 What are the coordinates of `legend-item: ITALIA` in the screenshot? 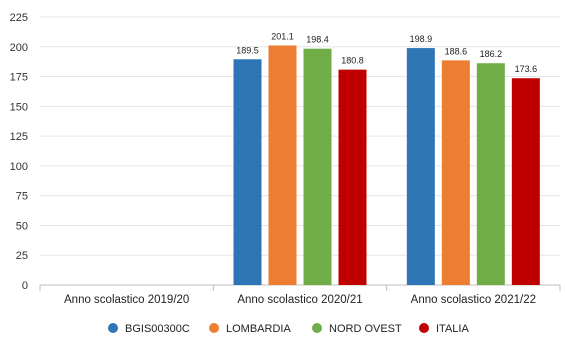 It's located at (444, 329).